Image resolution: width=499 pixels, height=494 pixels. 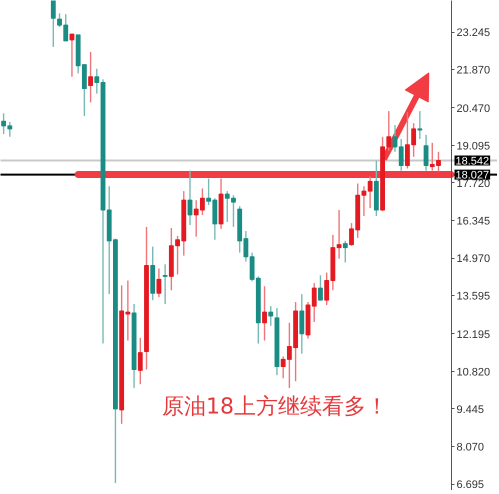 I want to click on y-tick-label: 10.820, so click(x=473, y=372).